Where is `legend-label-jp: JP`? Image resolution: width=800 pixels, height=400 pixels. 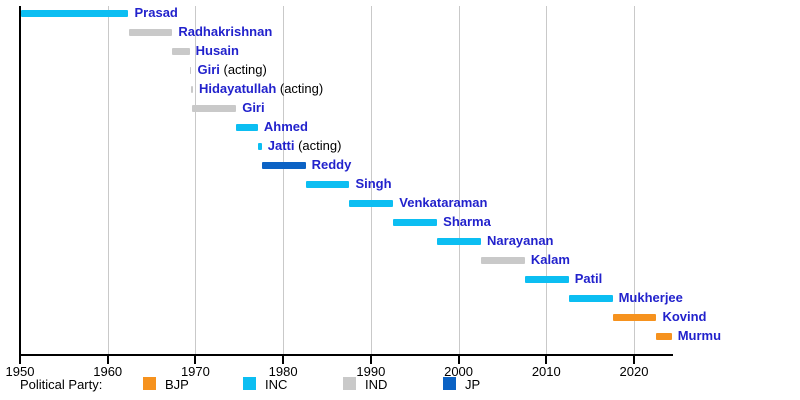 legend-label-jp: JP is located at coordinates (473, 384).